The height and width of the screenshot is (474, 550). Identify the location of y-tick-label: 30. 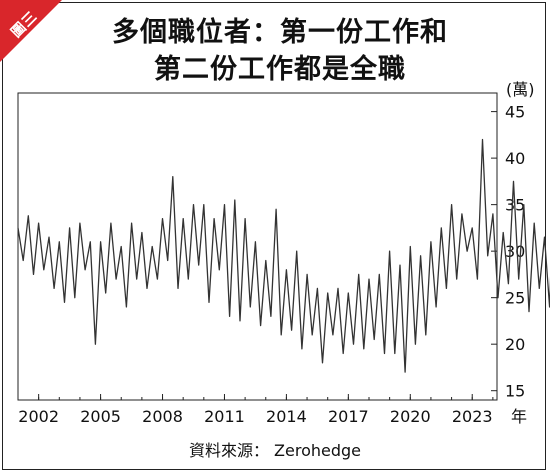
(515, 251).